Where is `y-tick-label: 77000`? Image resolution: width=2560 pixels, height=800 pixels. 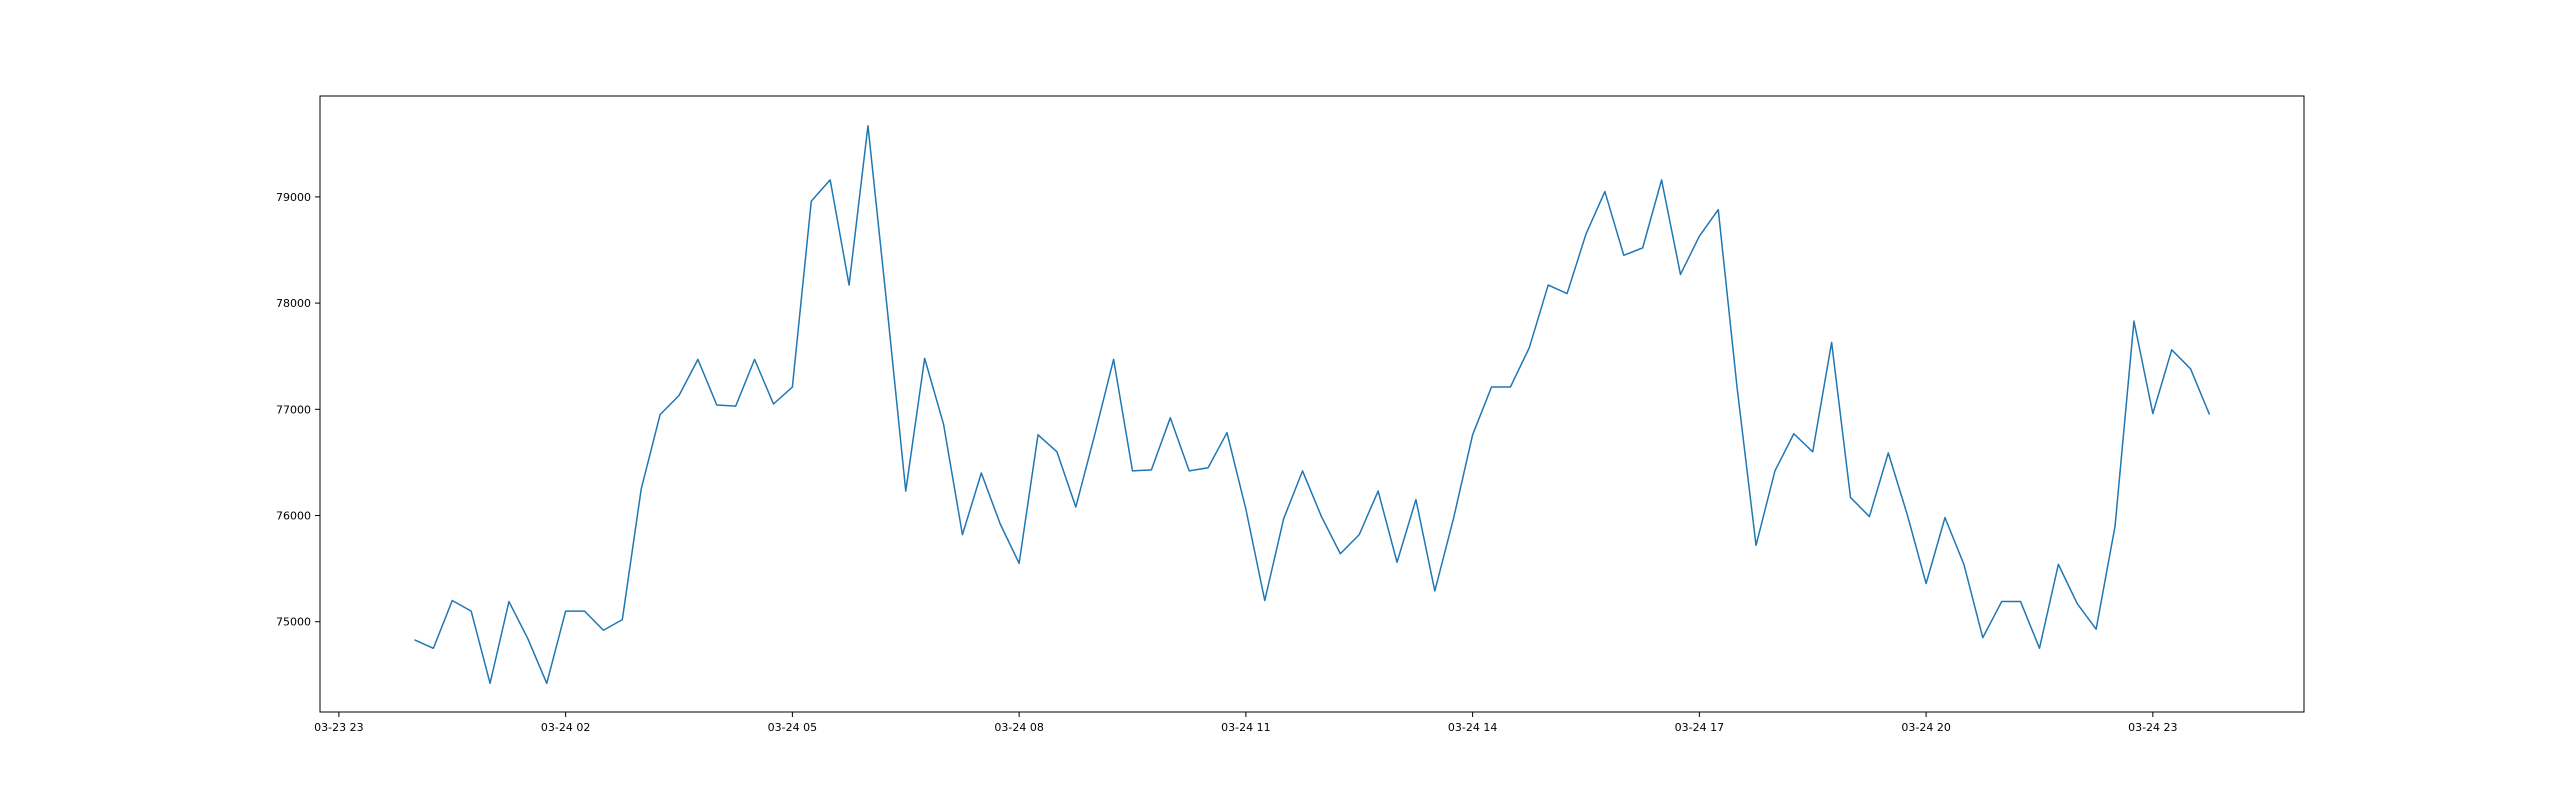
y-tick-label: 77000 is located at coordinates (293, 409).